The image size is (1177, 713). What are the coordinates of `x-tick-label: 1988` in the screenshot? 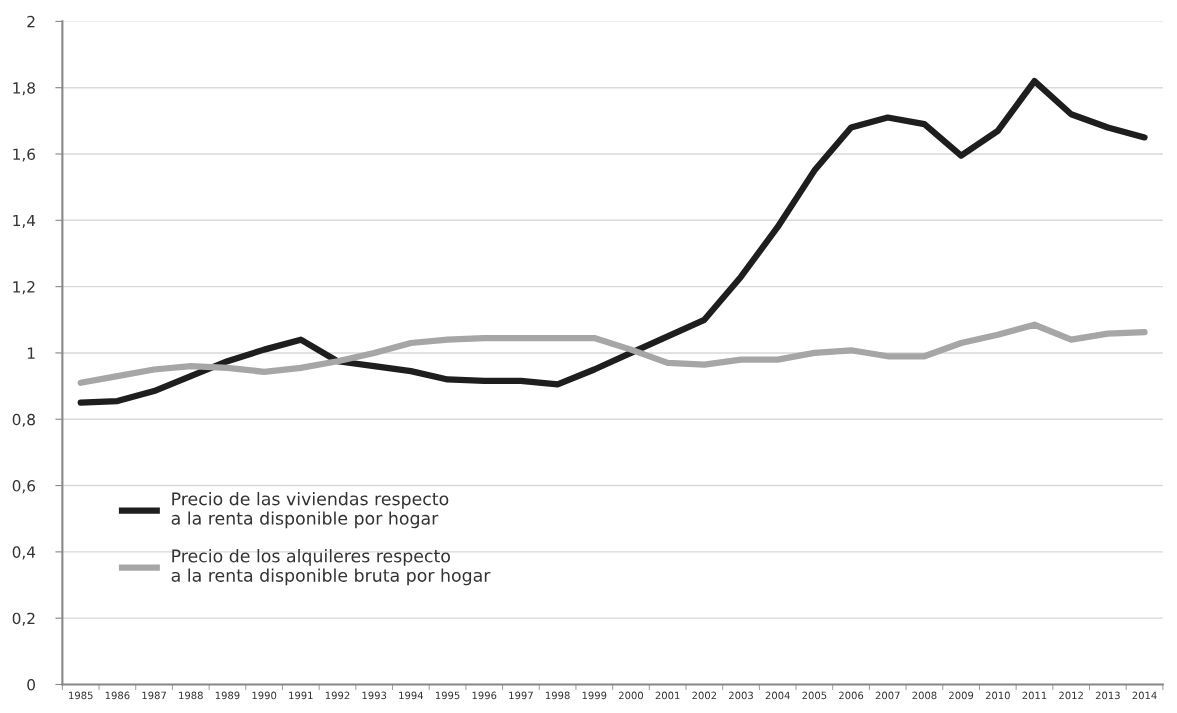 It's located at (191, 695).